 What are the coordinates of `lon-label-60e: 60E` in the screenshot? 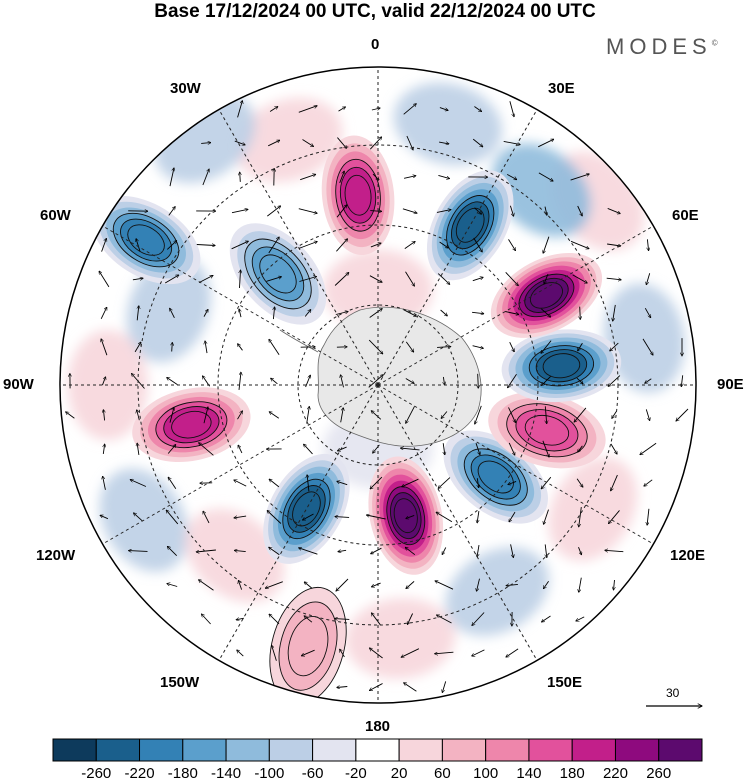 It's located at (685, 215).